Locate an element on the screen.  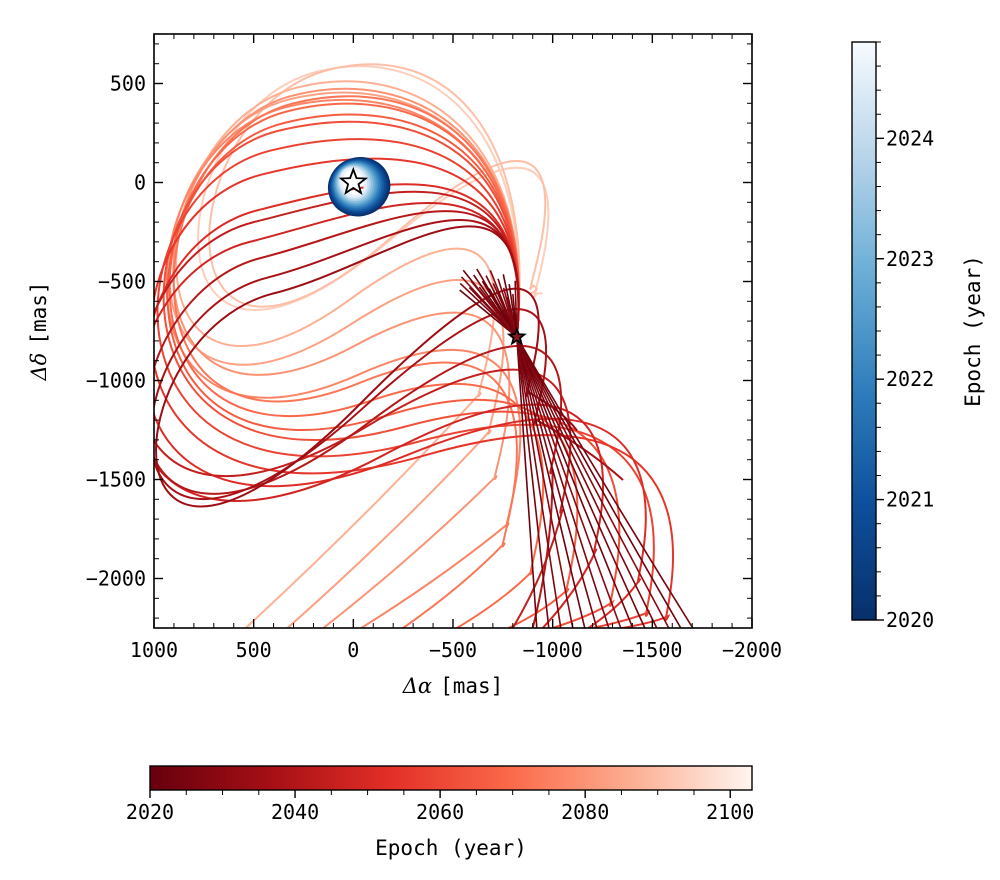
primary-star-marker is located at coordinates (353, 181).